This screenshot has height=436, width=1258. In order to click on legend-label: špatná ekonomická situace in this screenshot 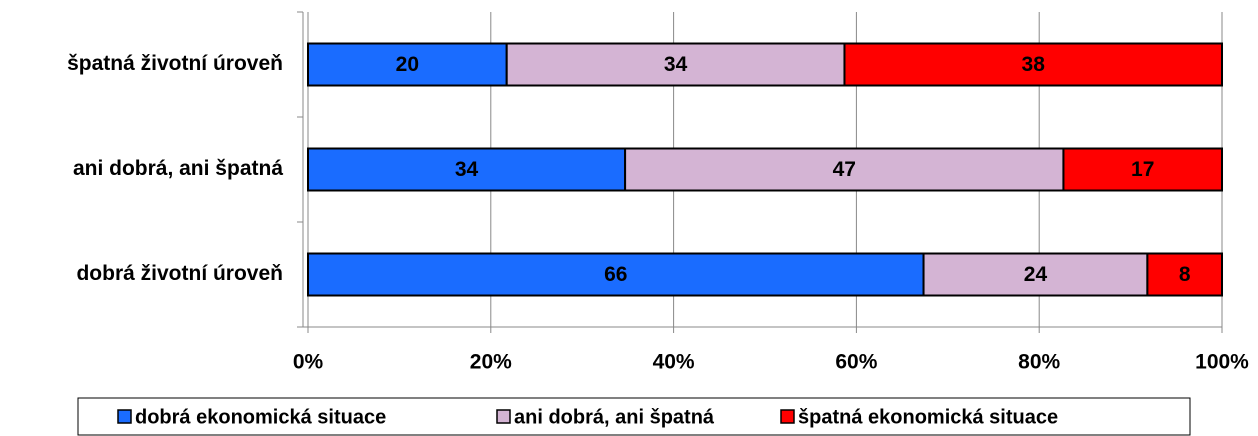, I will do `click(928, 417)`.